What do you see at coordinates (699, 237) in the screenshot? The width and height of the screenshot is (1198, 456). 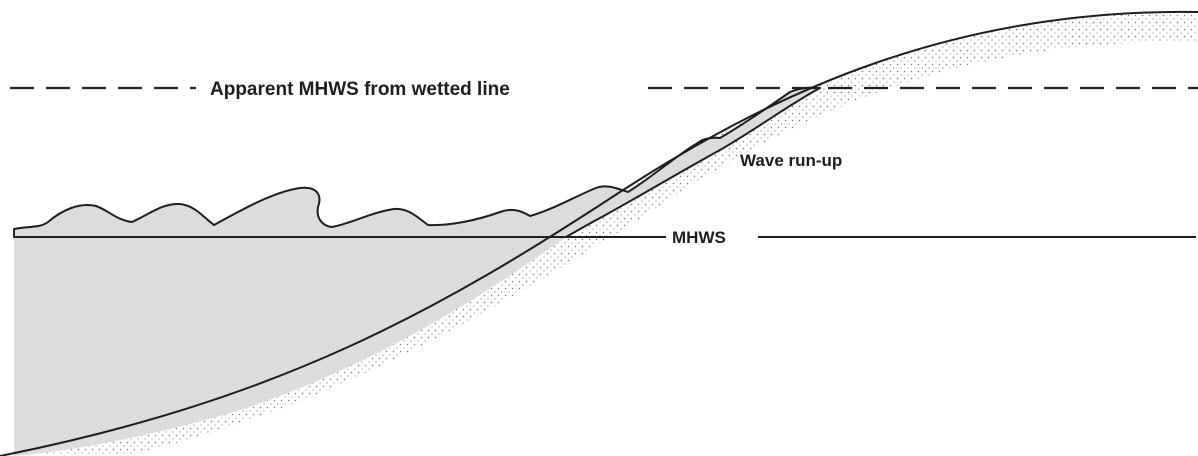 I see `mhws-label: MHWS` at bounding box center [699, 237].